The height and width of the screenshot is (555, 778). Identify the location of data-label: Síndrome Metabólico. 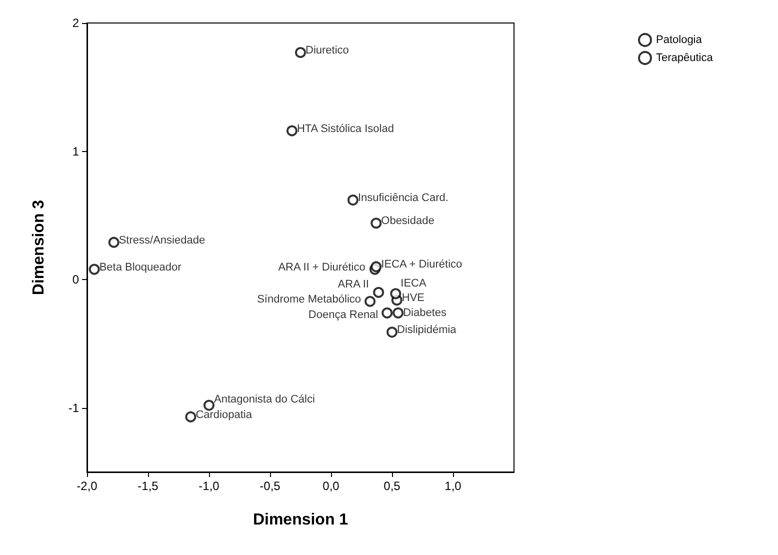
(309, 299).